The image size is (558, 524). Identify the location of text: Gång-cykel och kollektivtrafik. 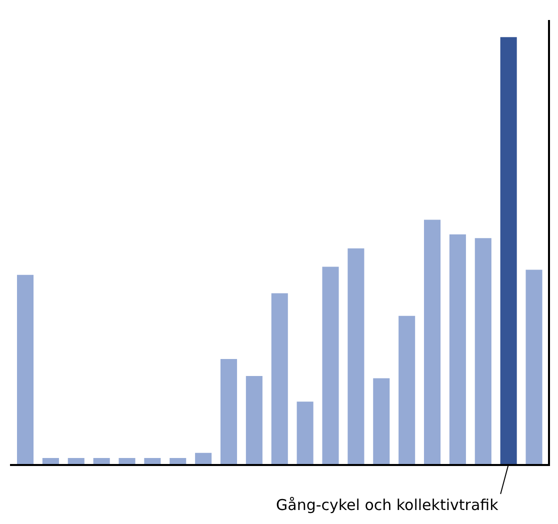
(387, 505).